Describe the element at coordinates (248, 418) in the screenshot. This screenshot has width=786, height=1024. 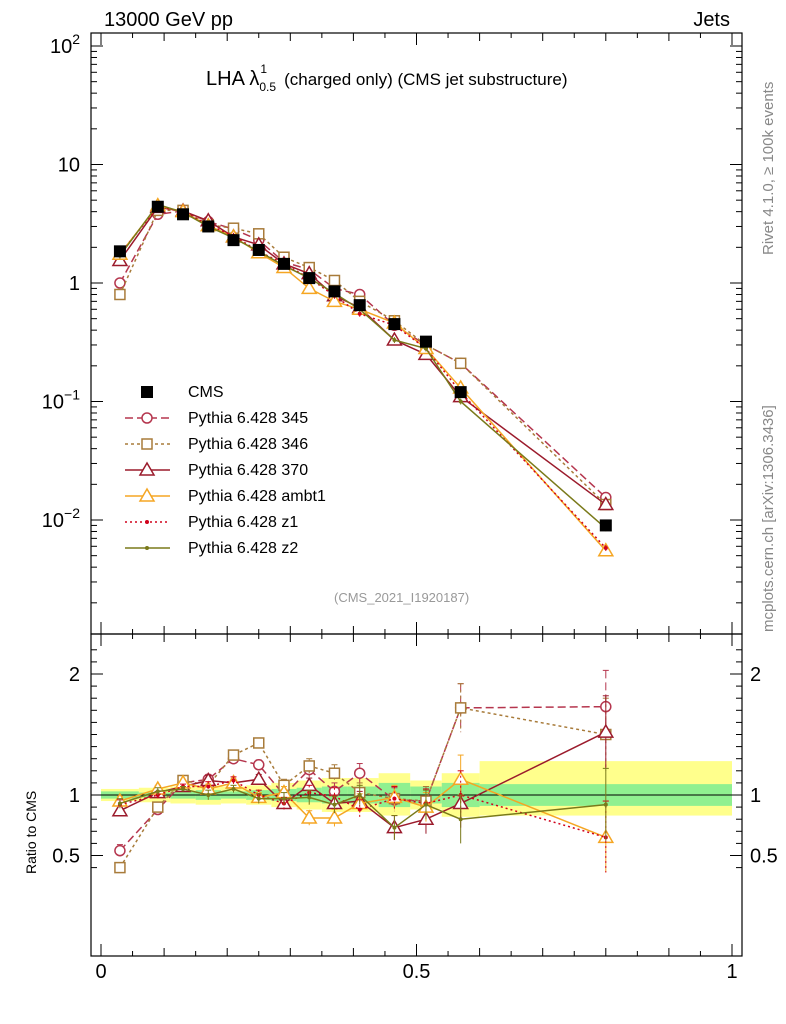
I see `legend-label: Pythia 6.428 345` at that location.